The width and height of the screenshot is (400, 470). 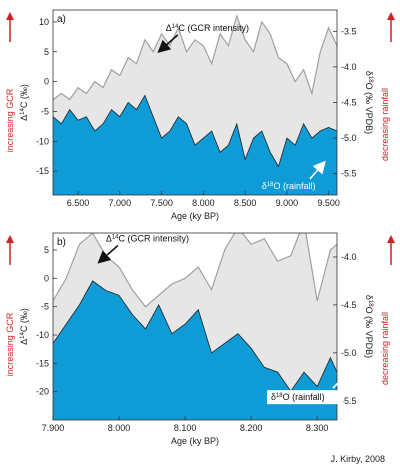 I want to click on x-tick-label: 8.100, so click(x=185, y=428).